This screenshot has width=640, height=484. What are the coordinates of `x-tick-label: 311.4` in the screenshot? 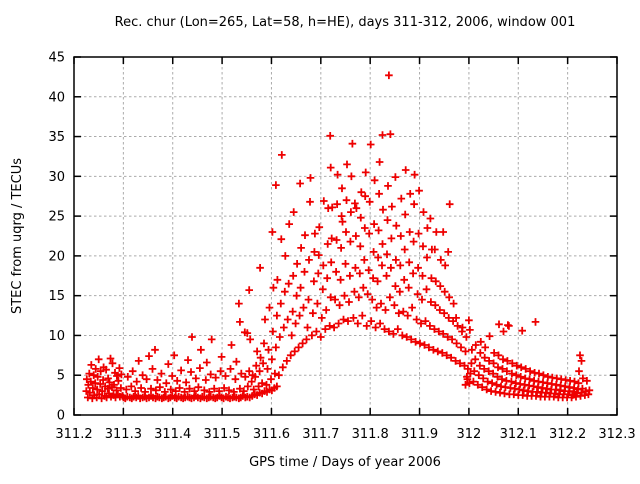 It's located at (172, 434).